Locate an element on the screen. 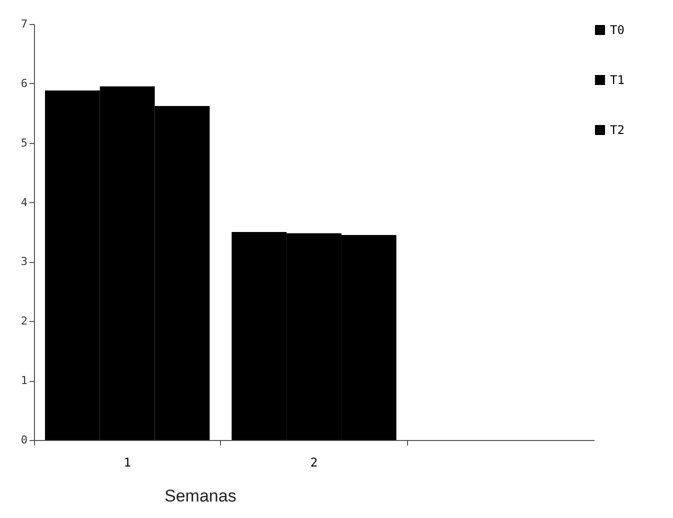 This screenshot has height=518, width=673. y-tick-label: 6 is located at coordinates (24, 83).